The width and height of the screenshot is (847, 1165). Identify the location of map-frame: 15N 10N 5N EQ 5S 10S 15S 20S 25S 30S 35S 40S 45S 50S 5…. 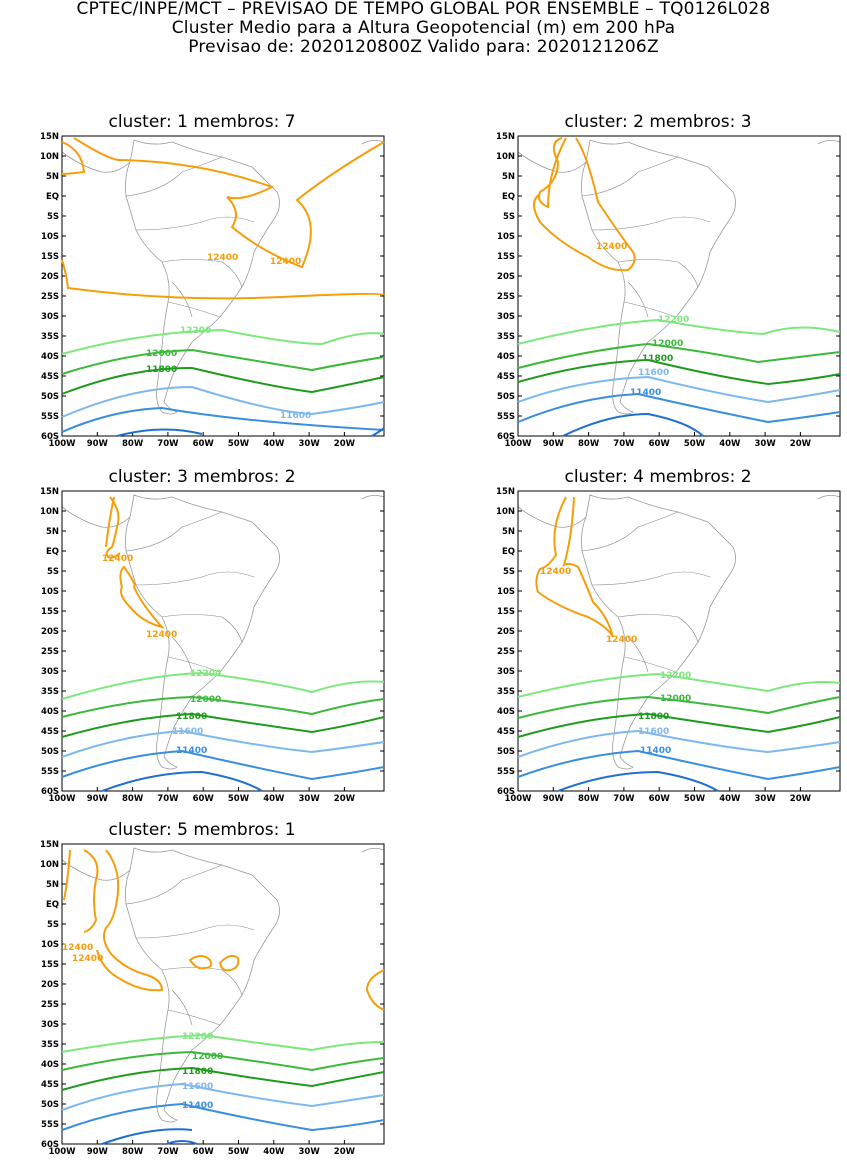
(212, 645).